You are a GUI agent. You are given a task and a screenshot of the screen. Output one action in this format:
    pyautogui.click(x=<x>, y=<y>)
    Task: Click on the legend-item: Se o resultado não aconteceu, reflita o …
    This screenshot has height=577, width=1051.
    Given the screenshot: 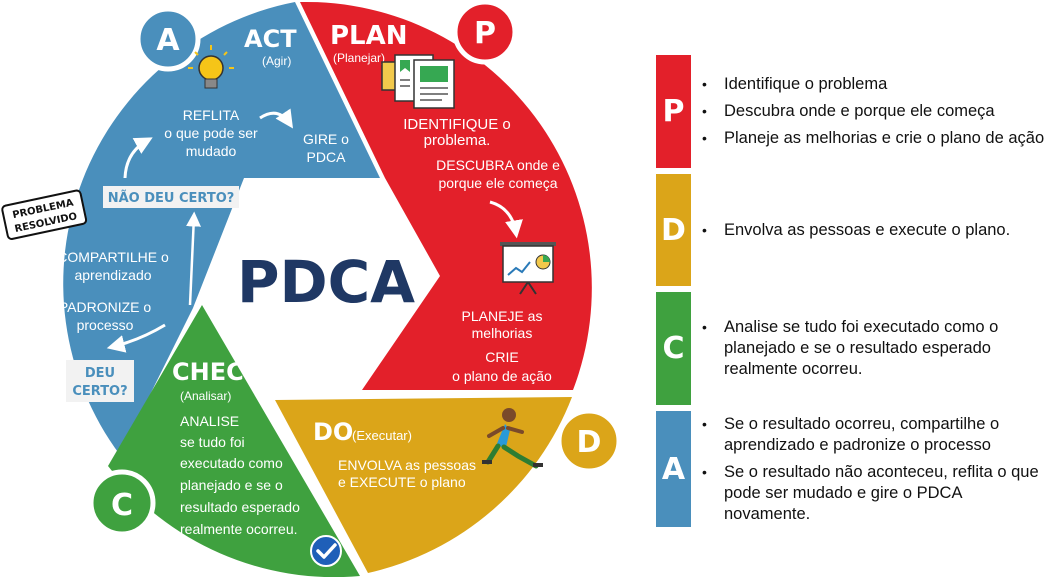 What is the action you would take?
    pyautogui.click(x=875, y=493)
    